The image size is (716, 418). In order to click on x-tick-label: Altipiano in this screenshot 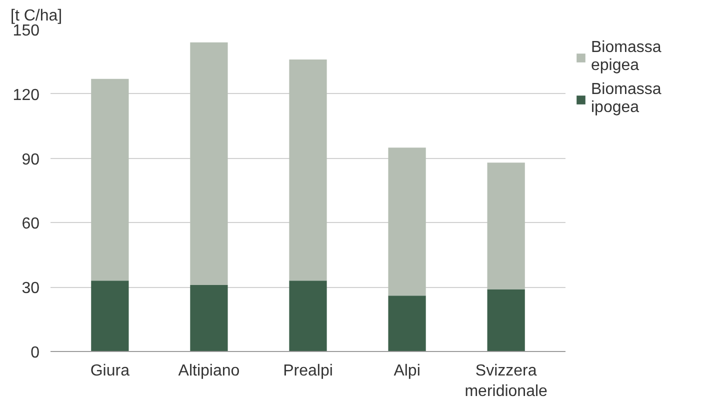, I will do `click(209, 371)`.